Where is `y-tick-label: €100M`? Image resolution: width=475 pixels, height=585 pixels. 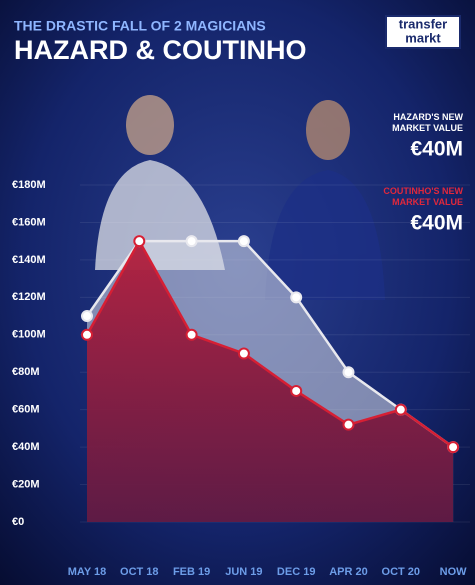
y-tick-label: €100M is located at coordinates (29, 335).